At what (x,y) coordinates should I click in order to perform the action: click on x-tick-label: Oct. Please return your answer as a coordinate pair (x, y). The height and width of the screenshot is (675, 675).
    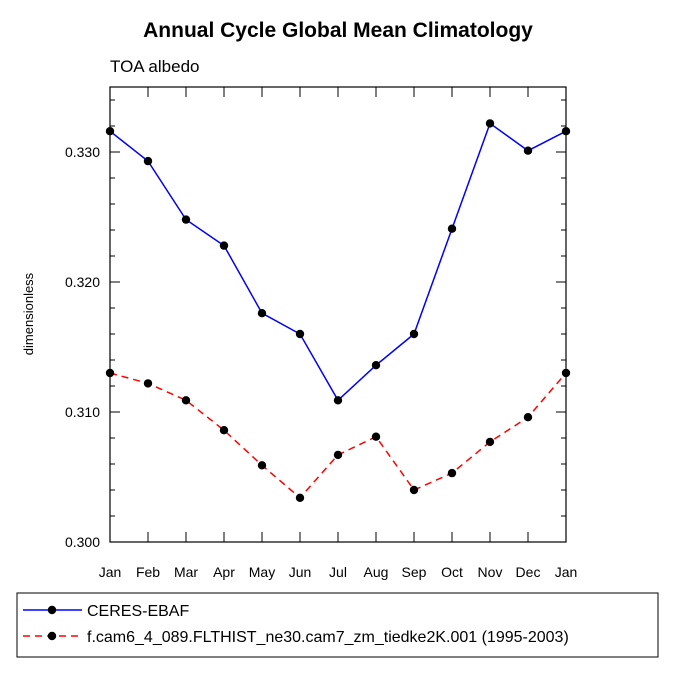
    Looking at the image, I should click on (452, 572).